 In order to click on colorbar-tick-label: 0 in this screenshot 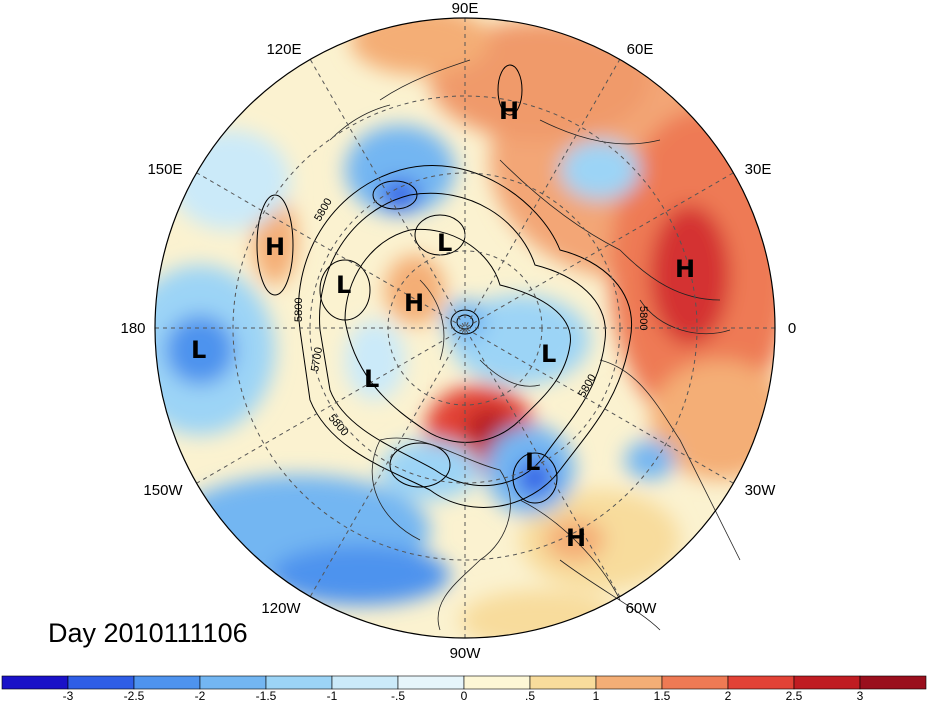, I will do `click(464, 695)`.